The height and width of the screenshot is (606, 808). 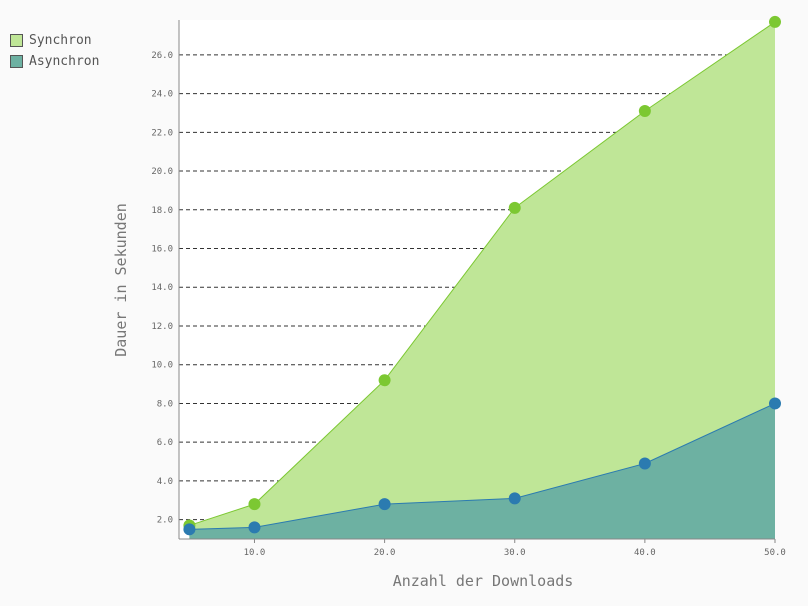 What do you see at coordinates (162, 366) in the screenshot?
I see `y-tick-label: 10.0` at bounding box center [162, 366].